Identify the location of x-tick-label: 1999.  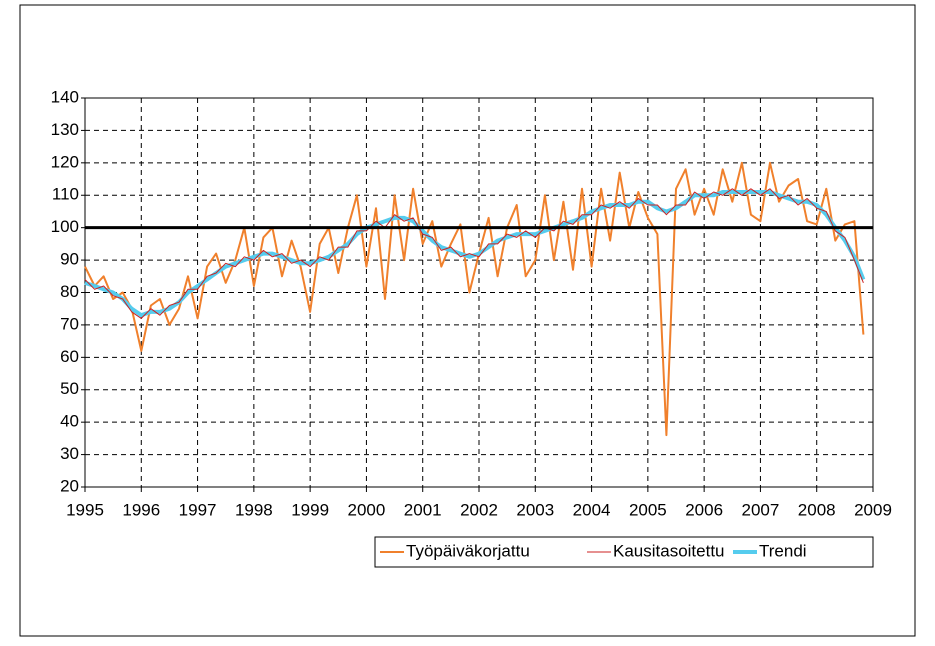
(310, 509).